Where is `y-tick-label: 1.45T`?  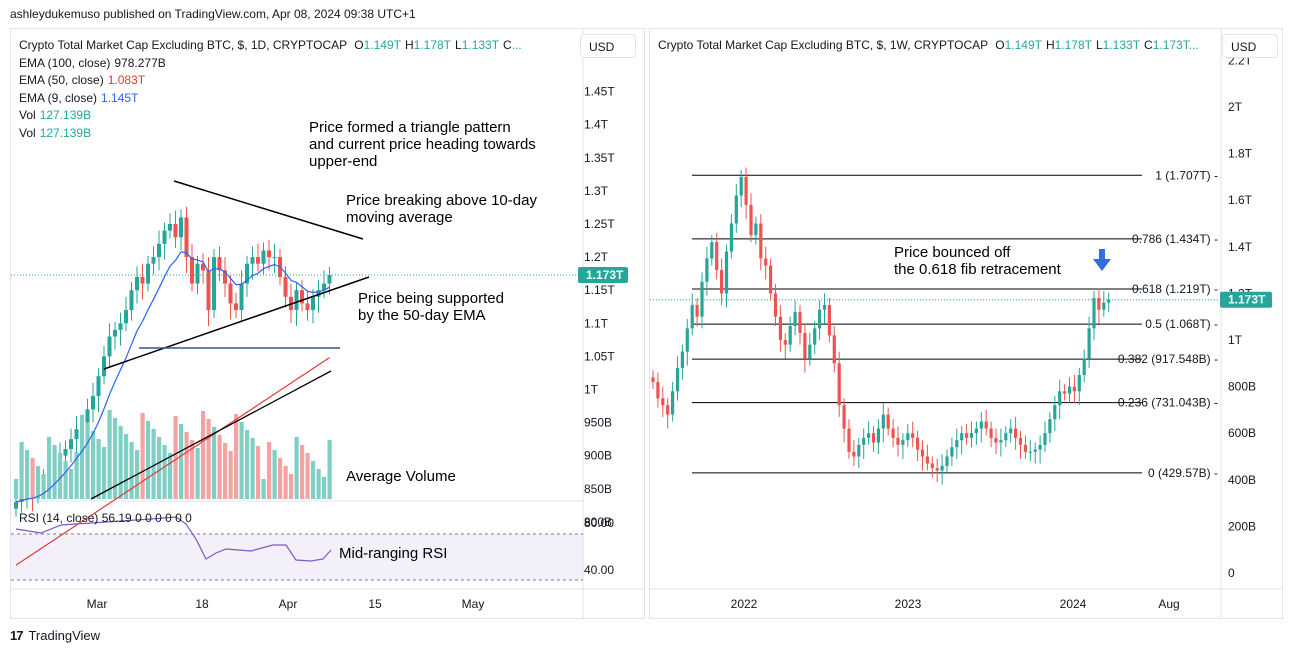
y-tick-label: 1.45T is located at coordinates (599, 92).